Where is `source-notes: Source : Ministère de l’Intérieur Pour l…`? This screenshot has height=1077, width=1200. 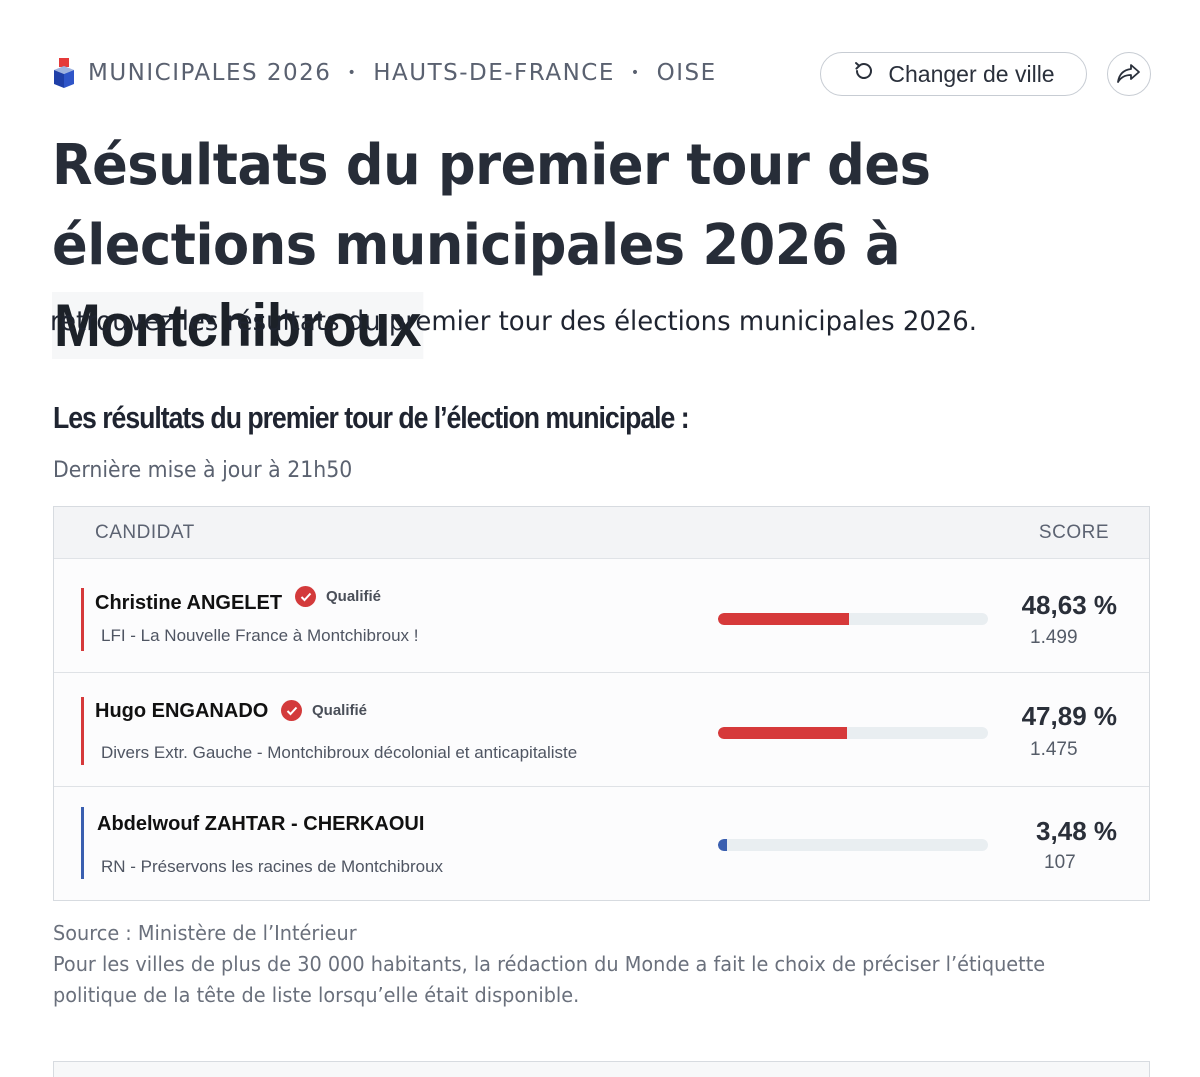 source-notes: Source : Ministère de l’Intérieur Pour l… is located at coordinates (570, 964).